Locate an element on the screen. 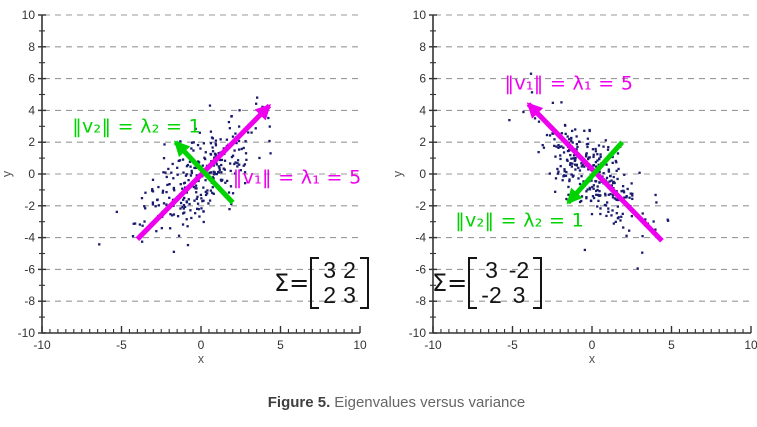  x-tick-label: -5 is located at coordinates (512, 345).